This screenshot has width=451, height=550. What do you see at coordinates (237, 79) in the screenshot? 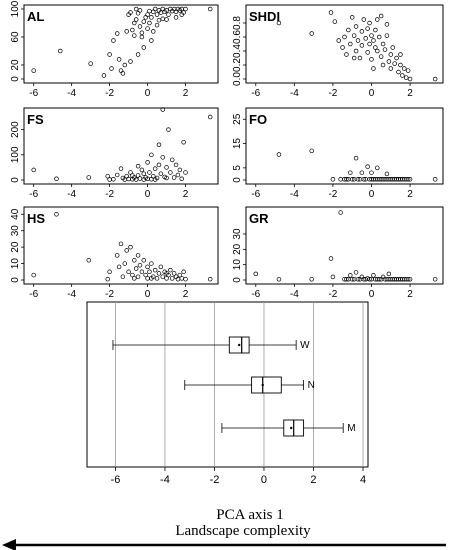
I see `y-tick-label: 0.0` at bounding box center [237, 79].